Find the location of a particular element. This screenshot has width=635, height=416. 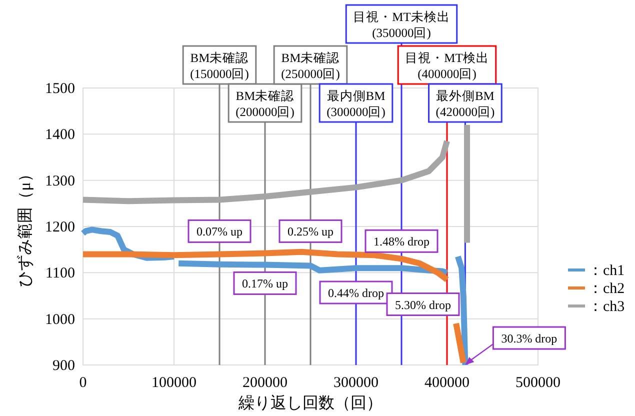

y-axis-title: ひずみ範囲（μ） is located at coordinates (25, 226).